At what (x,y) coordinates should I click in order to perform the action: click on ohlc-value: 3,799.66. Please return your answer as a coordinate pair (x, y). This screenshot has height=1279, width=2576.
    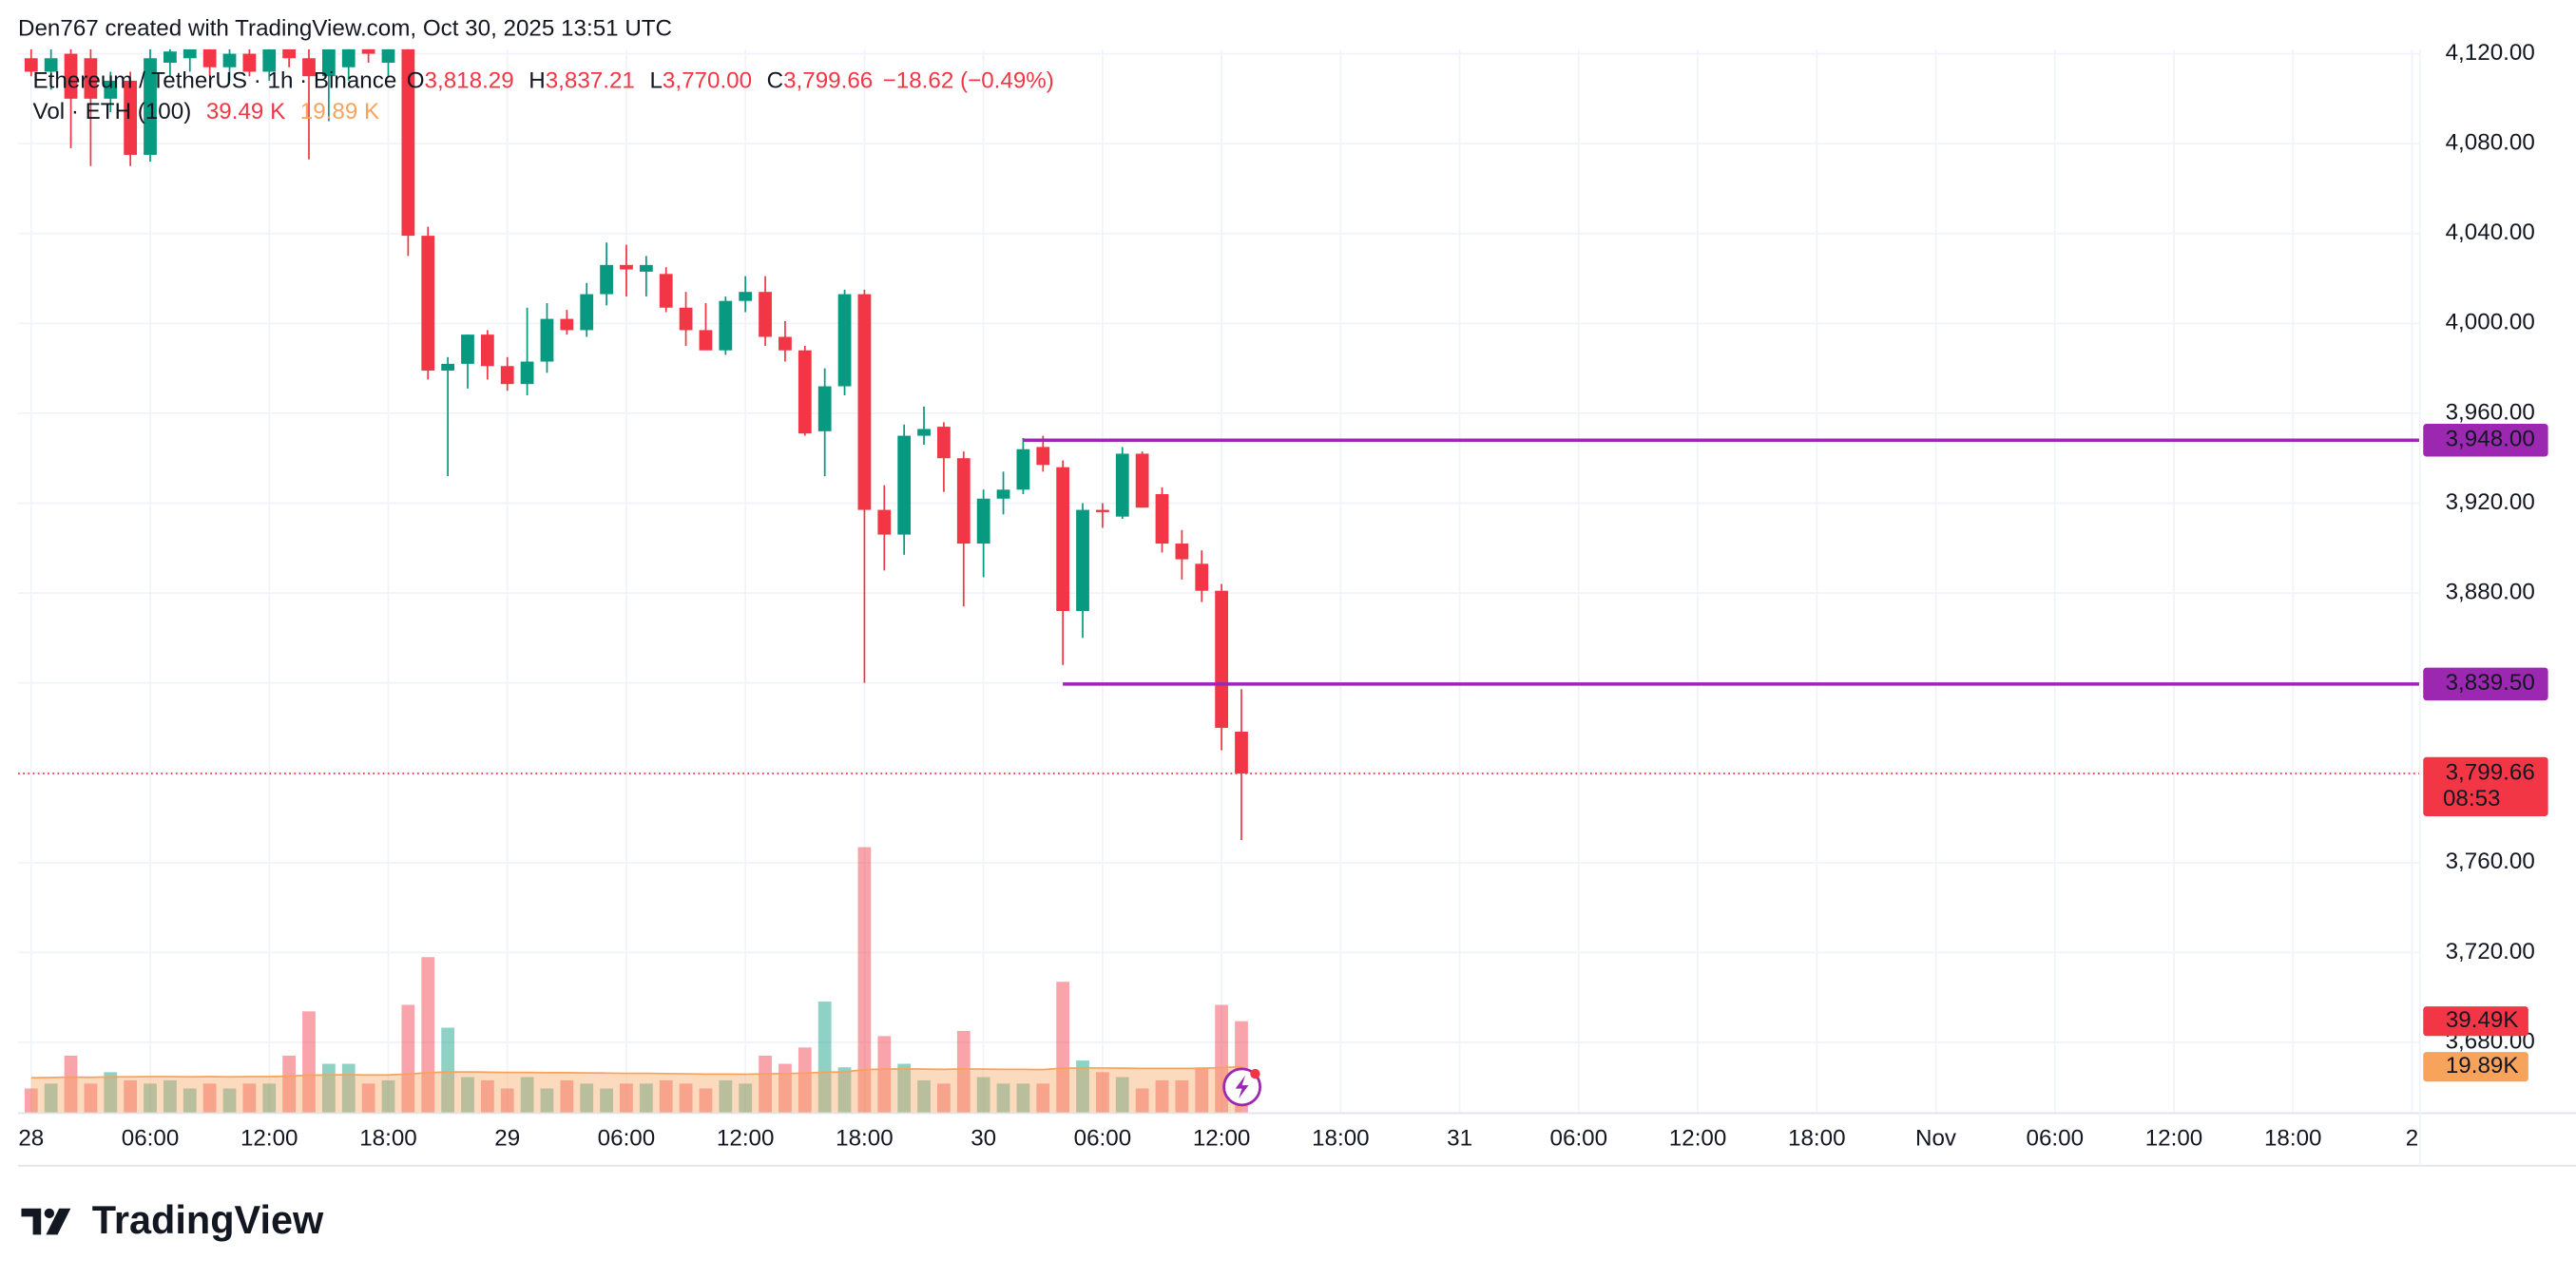
    Looking at the image, I should click on (828, 81).